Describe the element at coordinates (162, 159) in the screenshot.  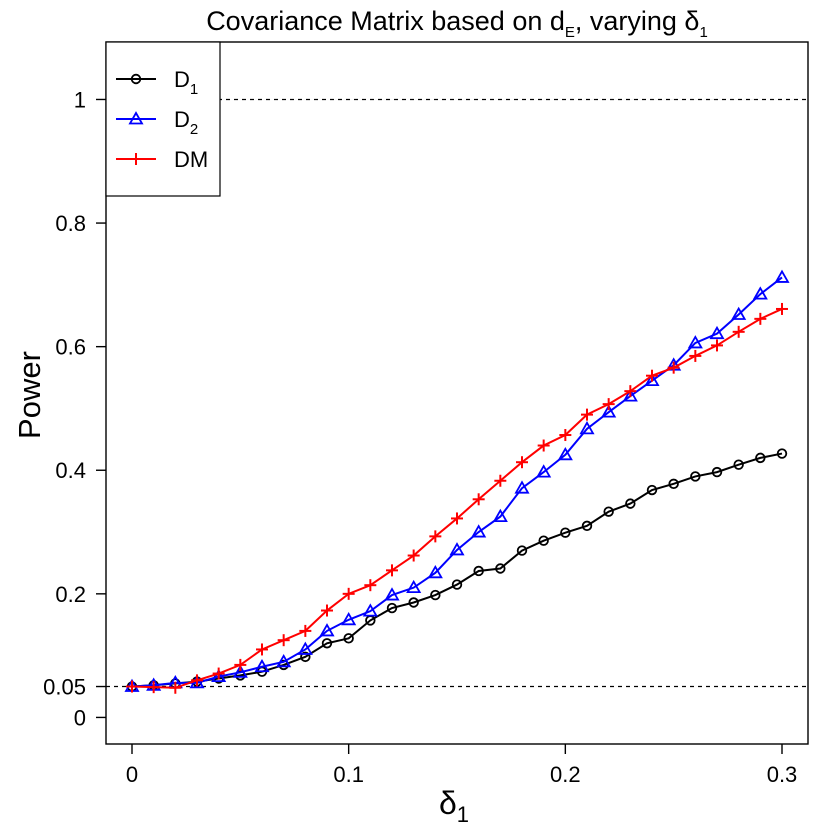
I see `legend-item-dm: DM` at that location.